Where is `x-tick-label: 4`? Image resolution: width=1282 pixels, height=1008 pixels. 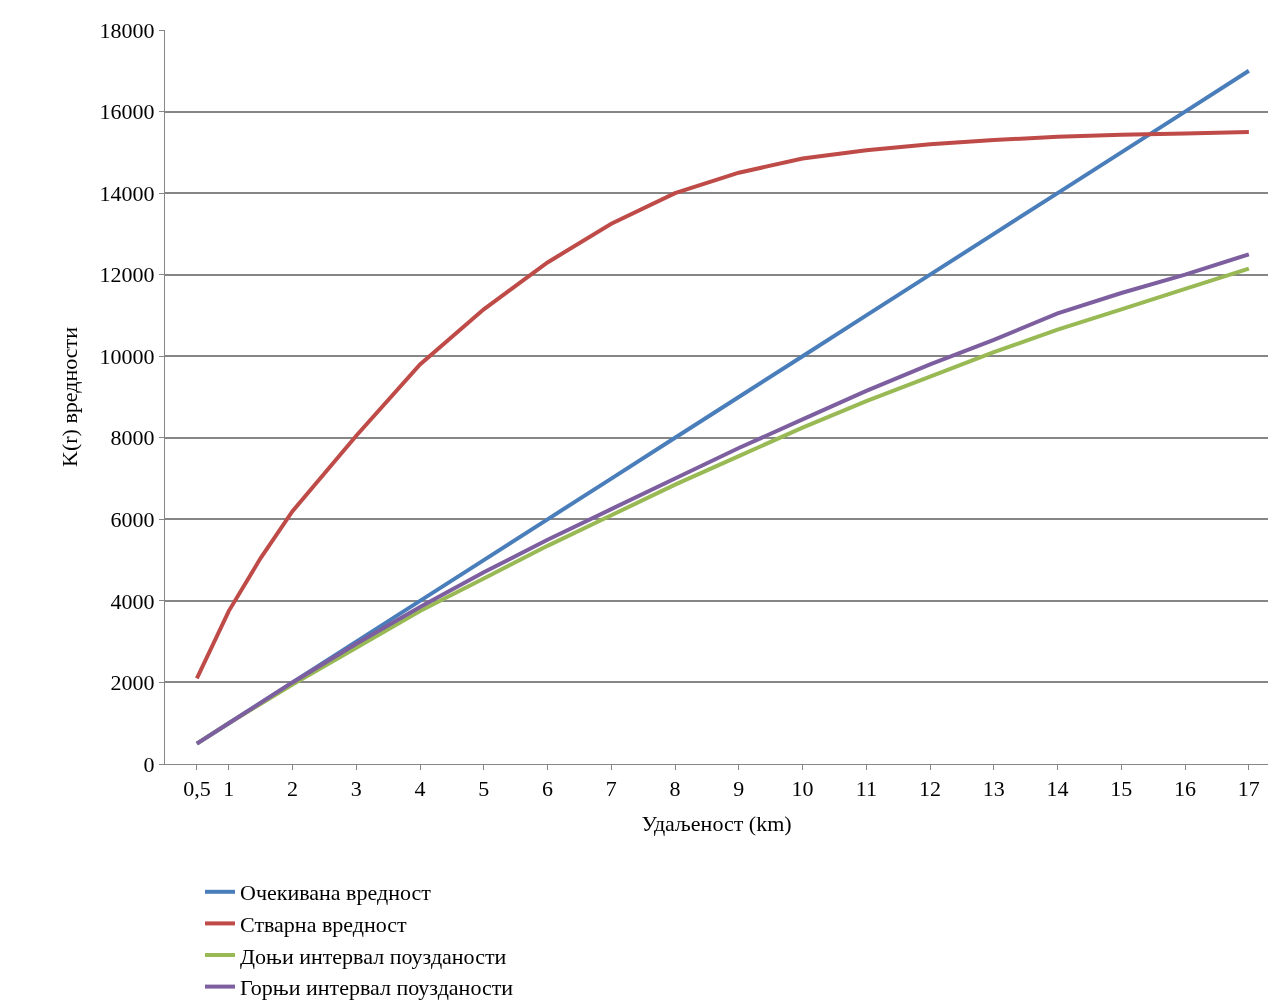 x-tick-label: 4 is located at coordinates (420, 789).